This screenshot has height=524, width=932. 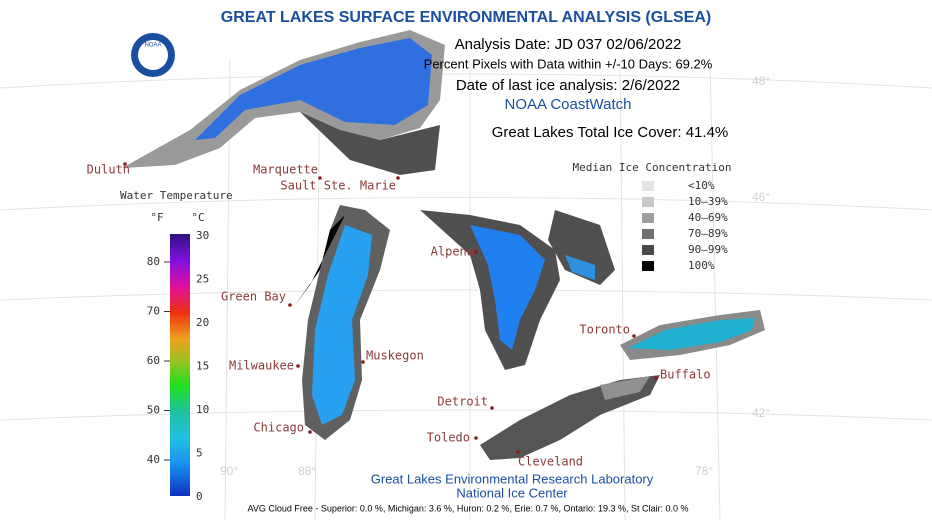 What do you see at coordinates (701, 185) in the screenshot?
I see `ice-label: <10%` at bounding box center [701, 185].